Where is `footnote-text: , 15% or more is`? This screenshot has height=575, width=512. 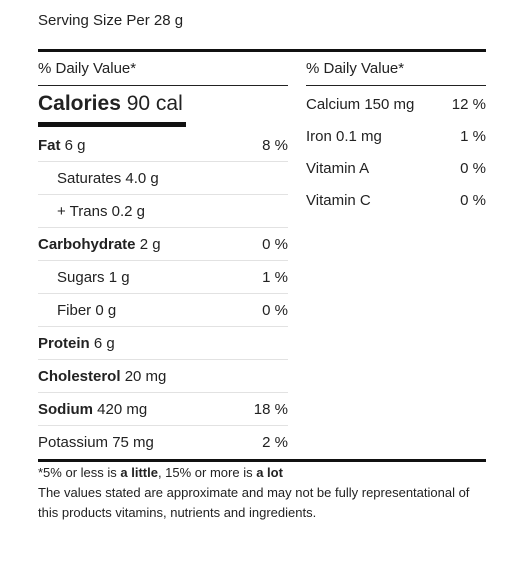
footnote-text: , 15% or more is is located at coordinates (207, 472).